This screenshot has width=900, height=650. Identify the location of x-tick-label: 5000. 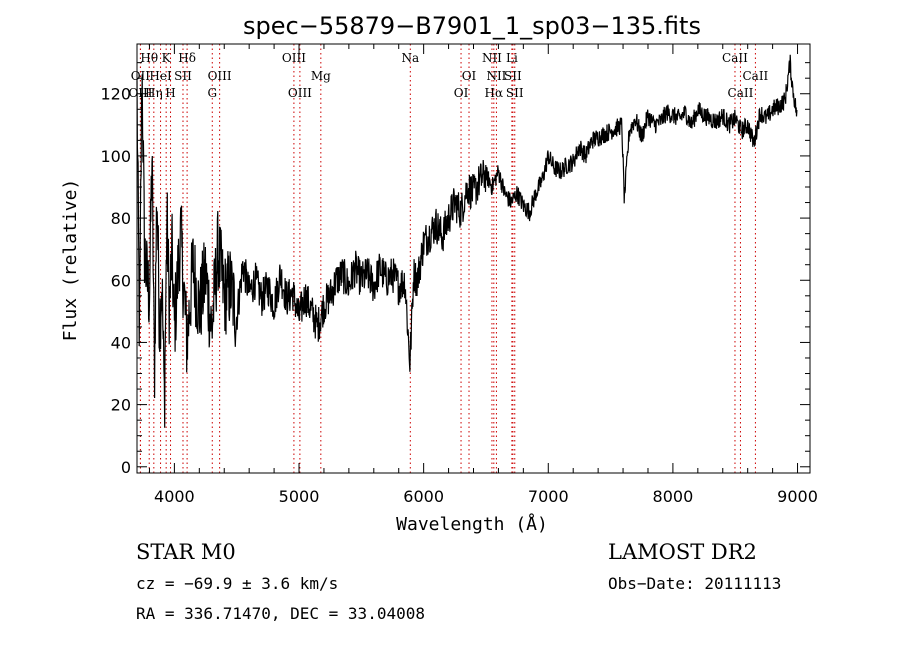
(299, 496).